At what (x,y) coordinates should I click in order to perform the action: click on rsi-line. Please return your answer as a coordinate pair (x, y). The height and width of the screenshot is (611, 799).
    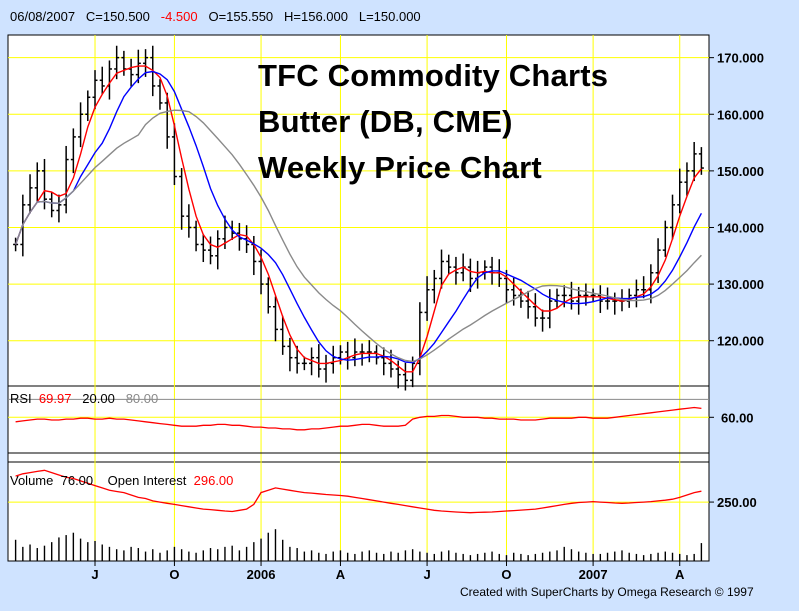
    Looking at the image, I should click on (358, 418).